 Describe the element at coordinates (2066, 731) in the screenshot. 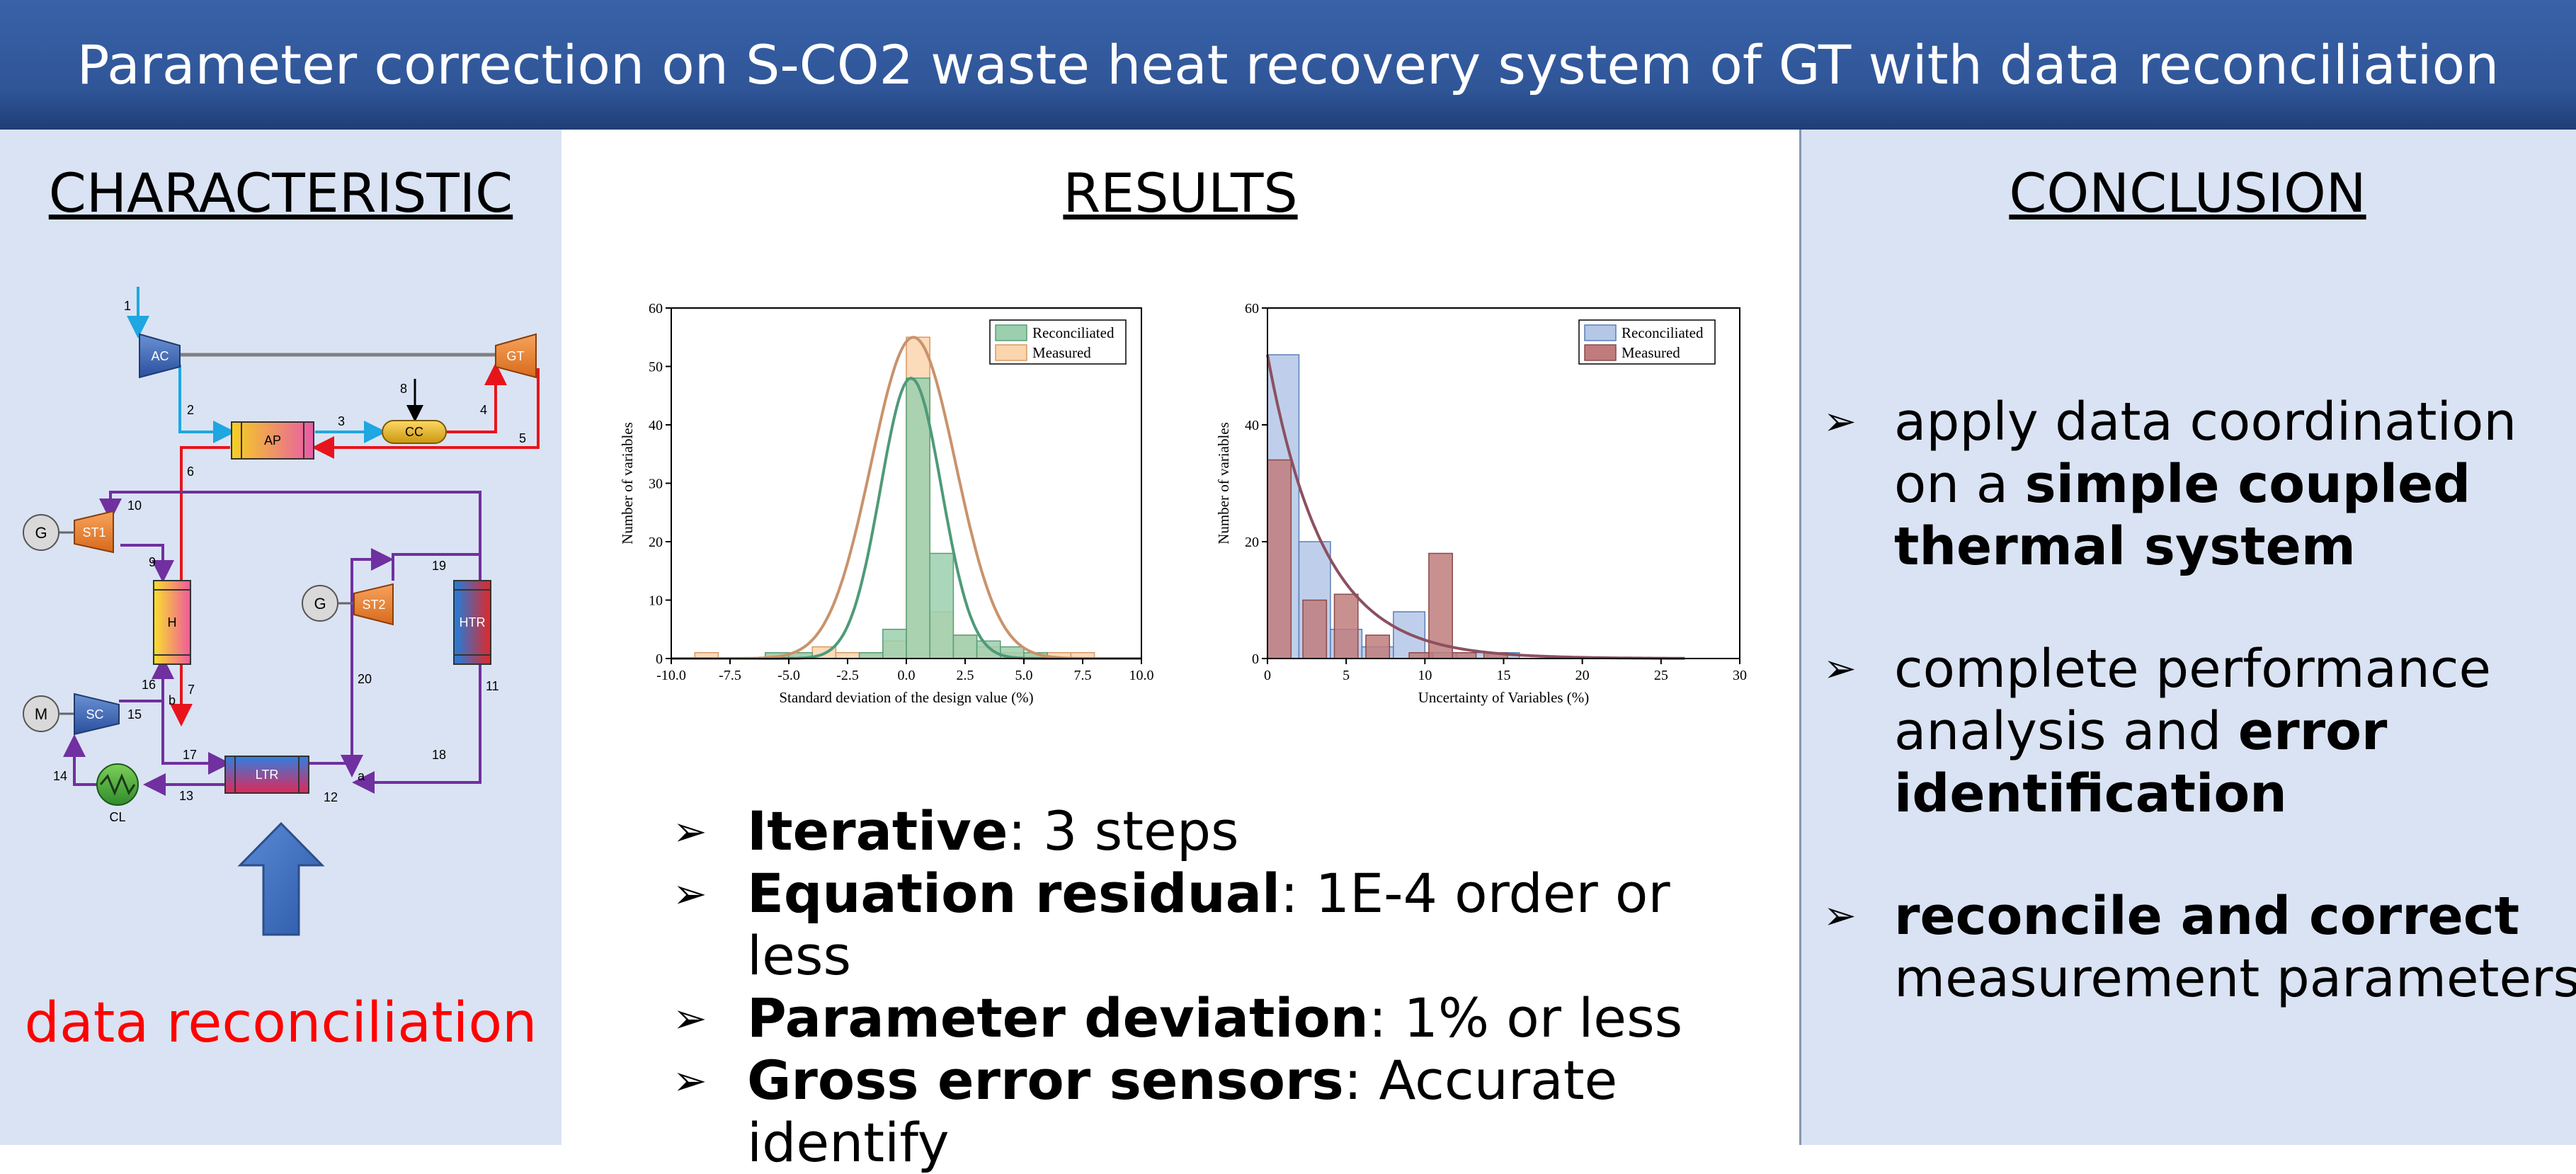

I see `conclusion-text: analysis and` at that location.